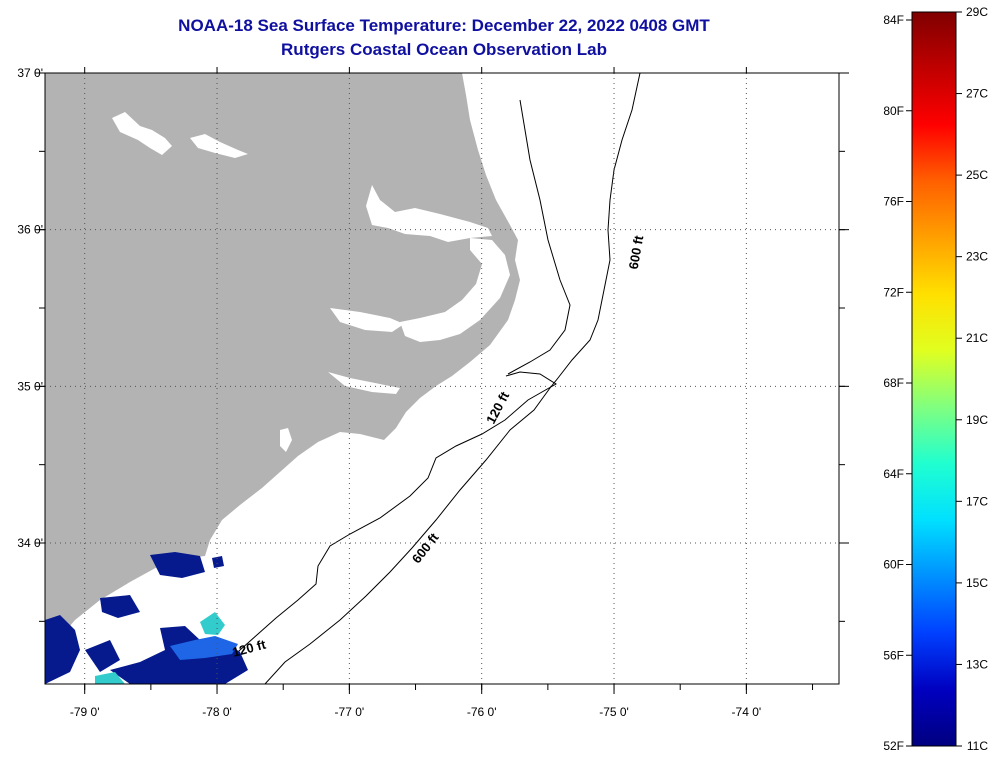 Image resolution: width=992 pixels, height=761 pixels. I want to click on cbar-c-label-8: 13C, so click(977, 664).